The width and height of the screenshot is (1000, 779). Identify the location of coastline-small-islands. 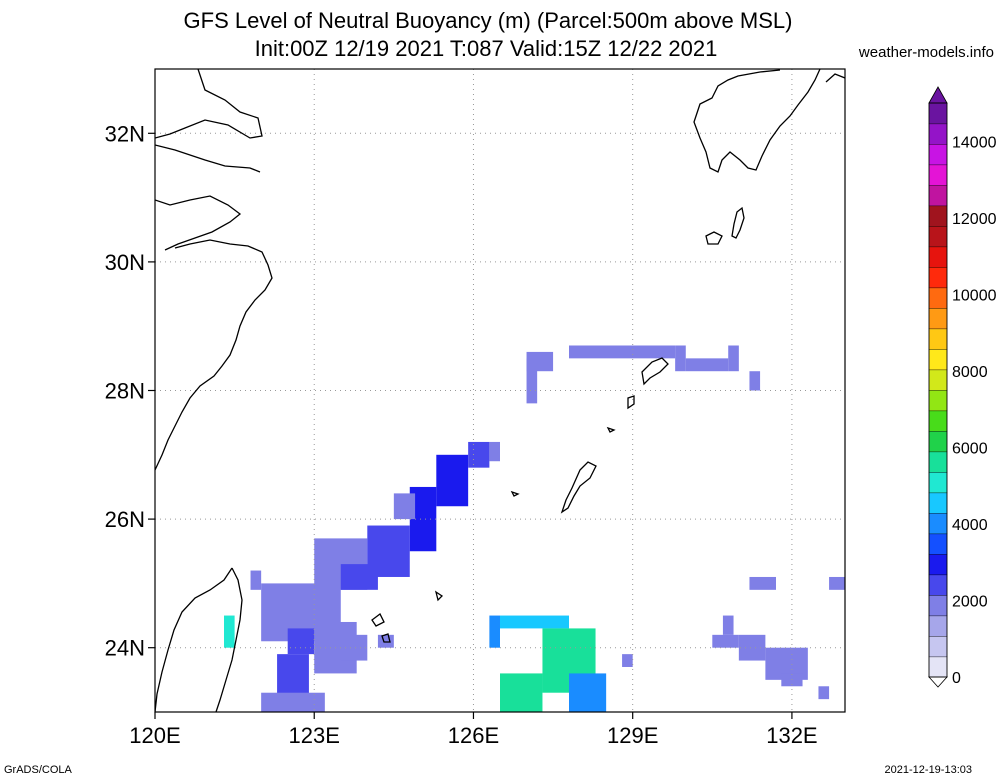
(503, 519).